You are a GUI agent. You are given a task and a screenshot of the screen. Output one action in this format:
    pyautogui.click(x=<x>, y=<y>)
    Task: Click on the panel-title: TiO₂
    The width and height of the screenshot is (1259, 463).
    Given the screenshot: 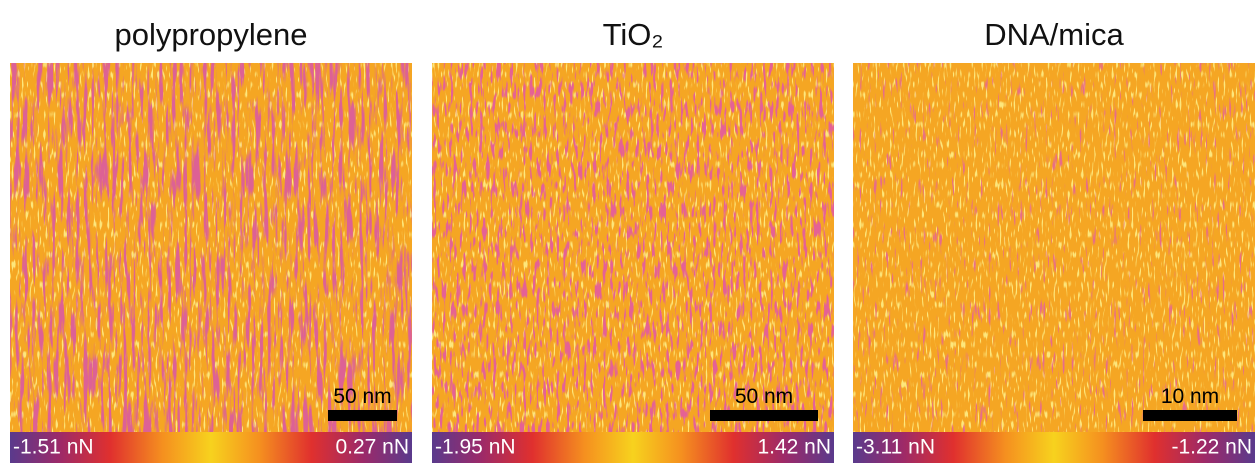 What is the action you would take?
    pyautogui.click(x=633, y=34)
    